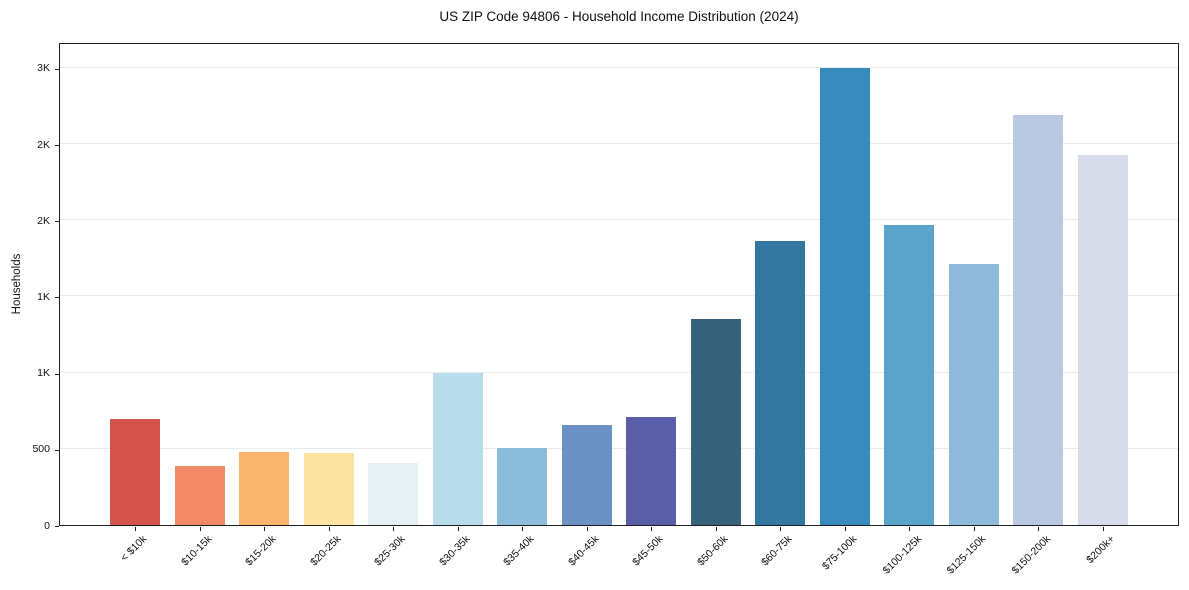  I want to click on x-tick-label: $20-25k, so click(325, 551).